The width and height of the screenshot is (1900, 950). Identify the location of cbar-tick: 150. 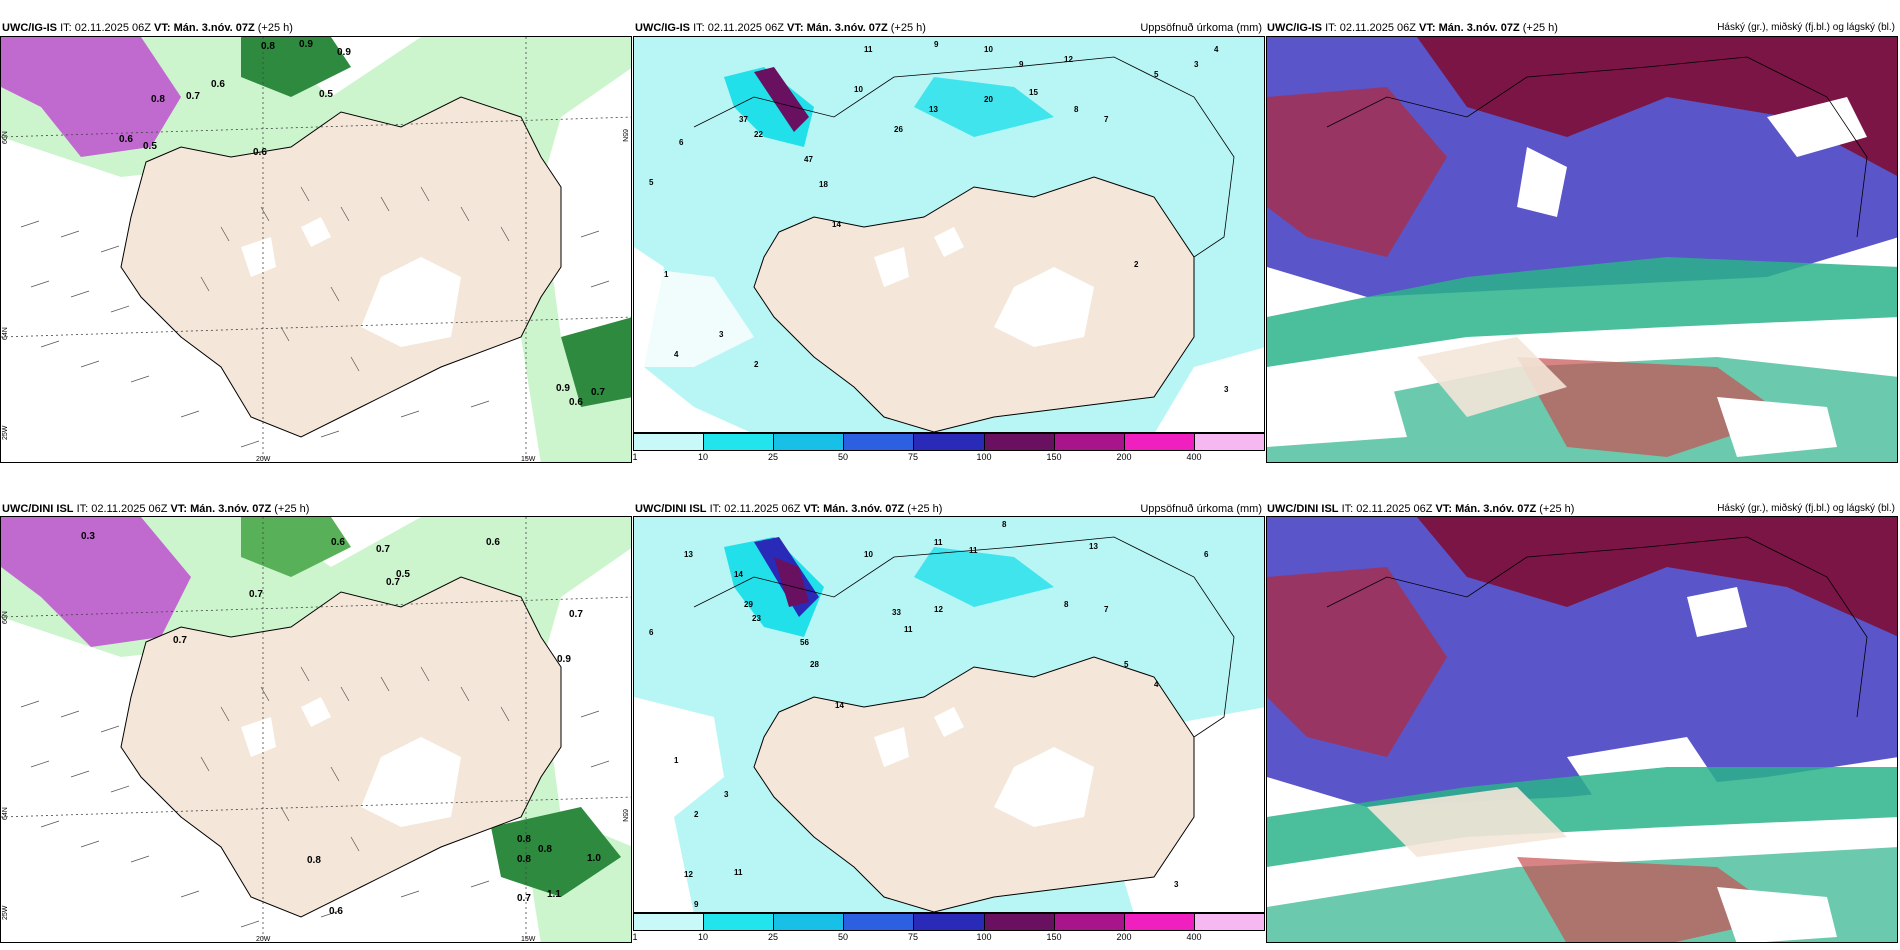
(1054, 937).